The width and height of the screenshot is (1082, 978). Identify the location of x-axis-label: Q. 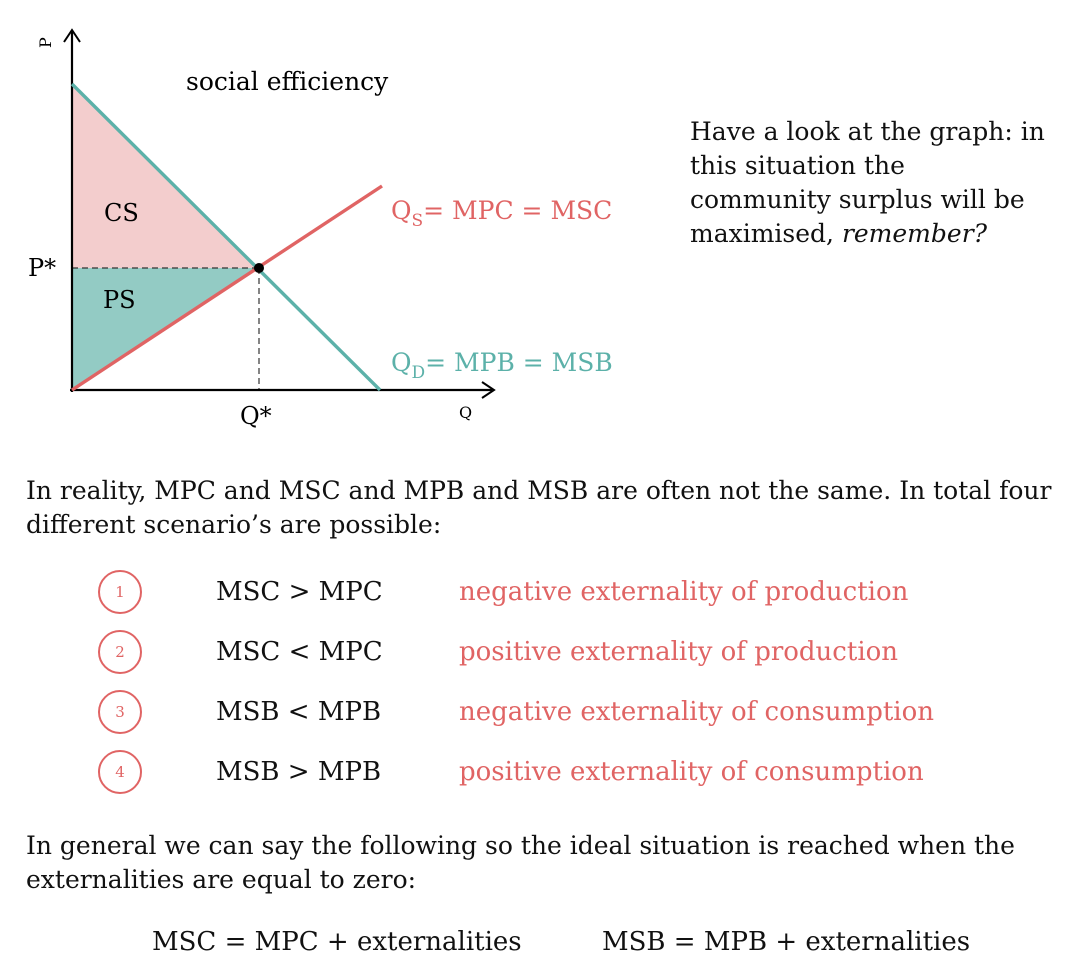
(465, 412).